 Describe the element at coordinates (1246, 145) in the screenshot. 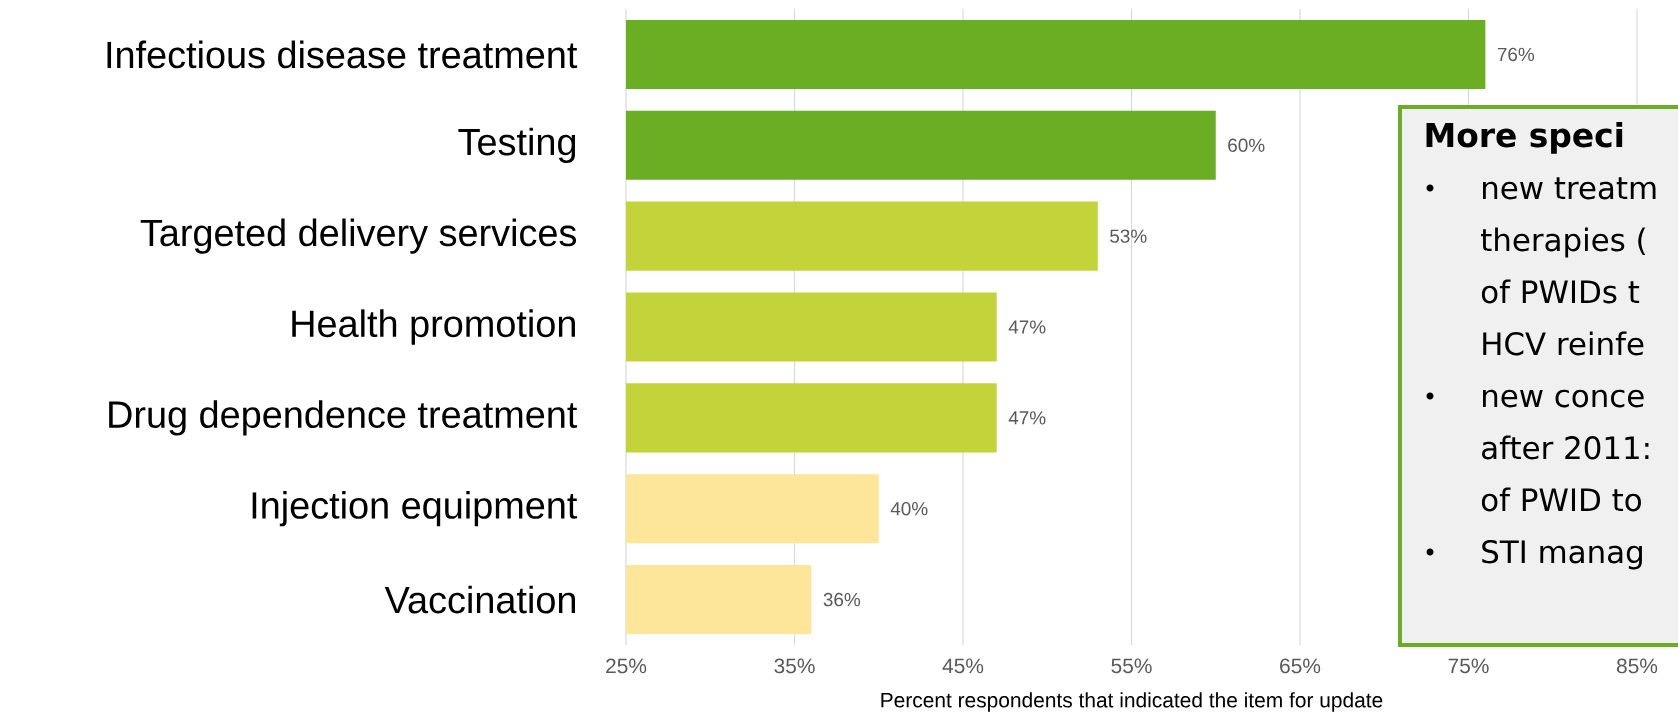

I see `data-label: 60%` at that location.